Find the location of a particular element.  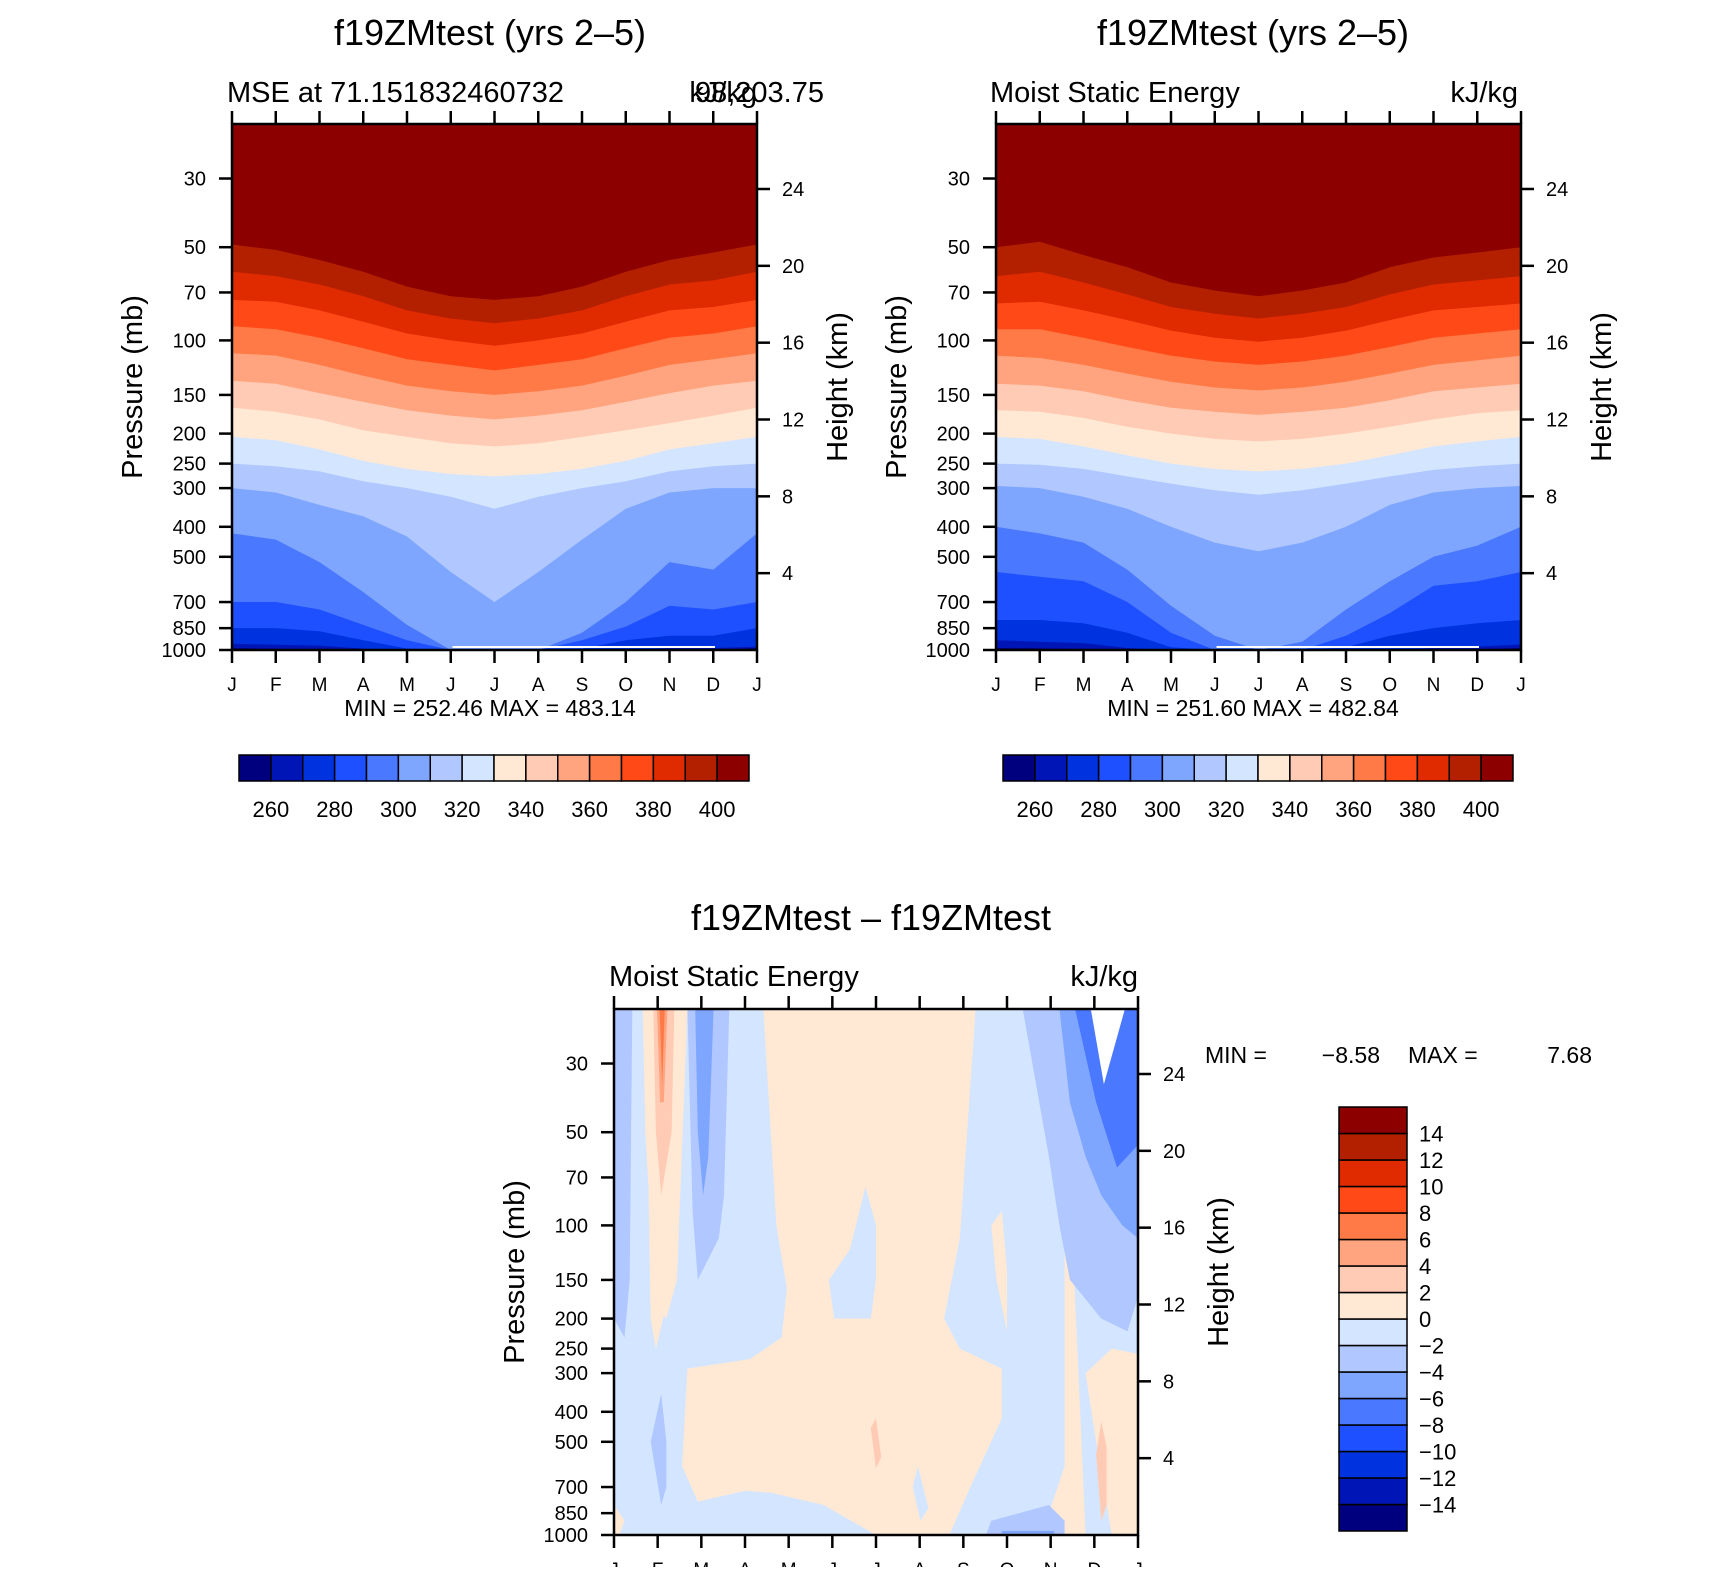

y-axis-label: Pressure (mb) is located at coordinates (515, 1272).